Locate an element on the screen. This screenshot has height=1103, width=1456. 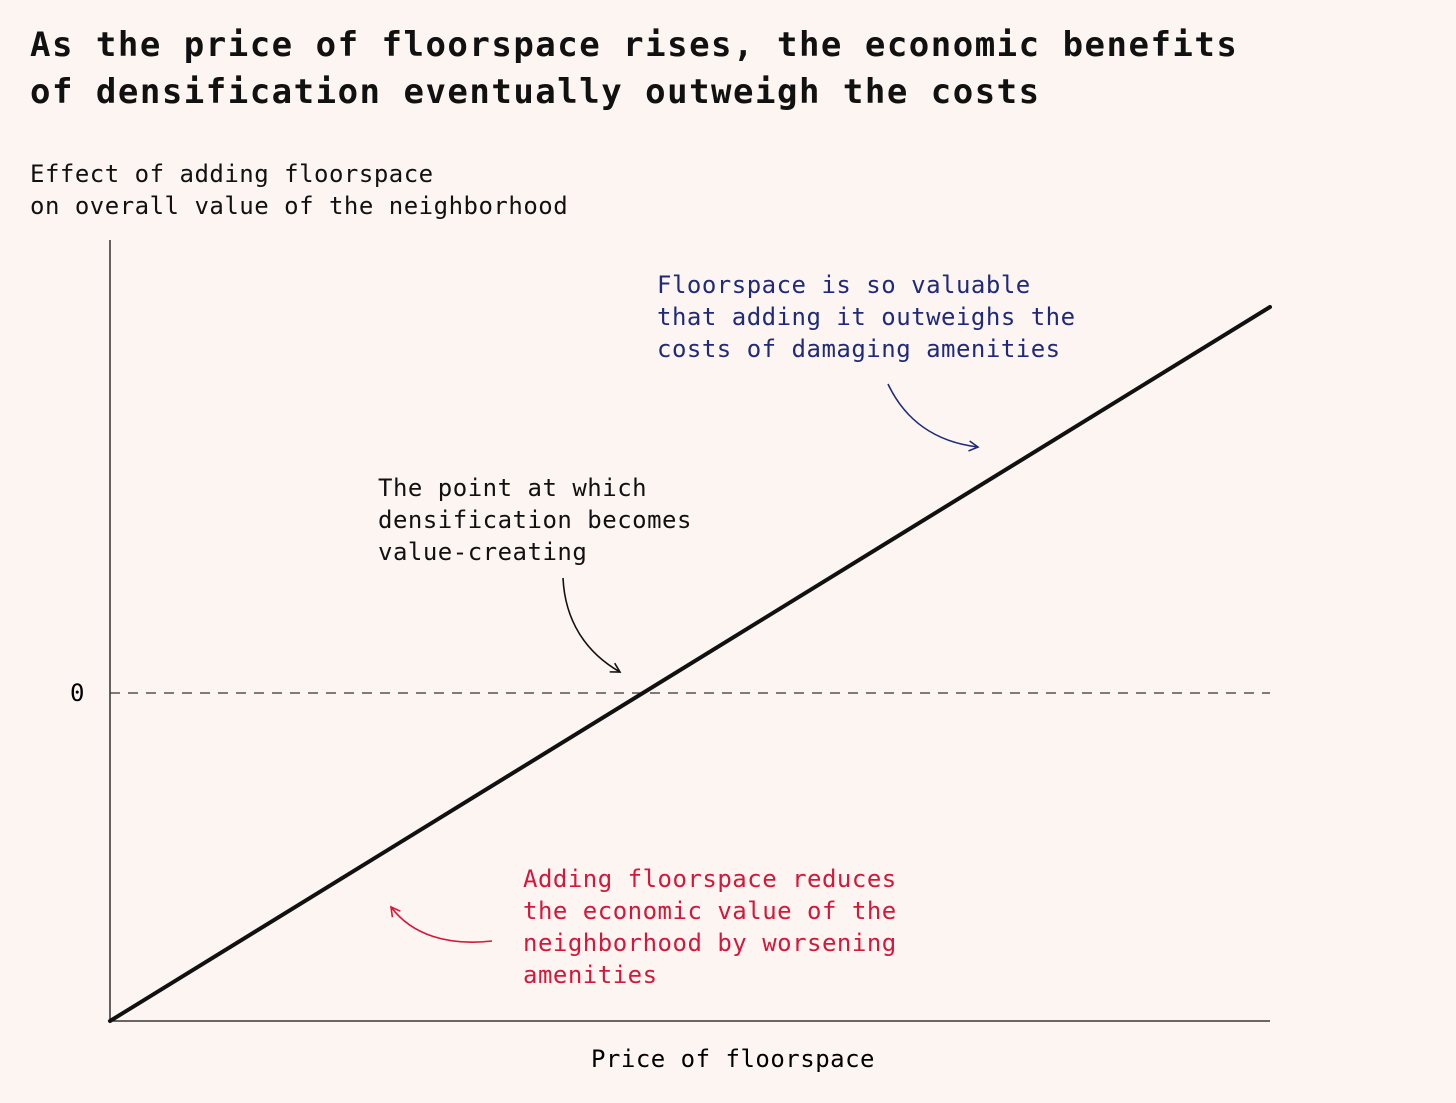
y-axis-label-line-2: on overall value of the neighborhood is located at coordinates (299, 206).